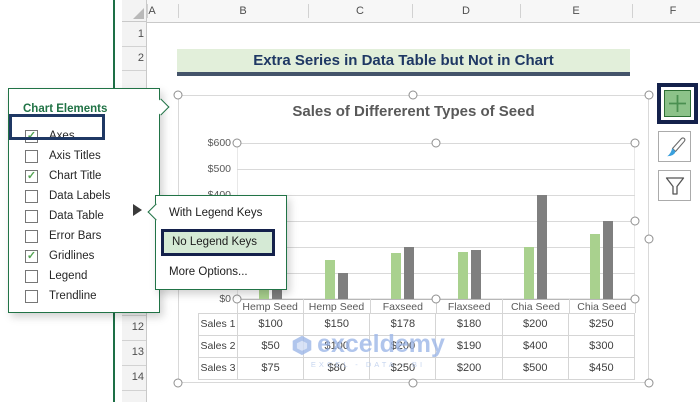 This screenshot has height=402, width=700. I want to click on checkbox-chart-title: ✓, so click(31, 176).